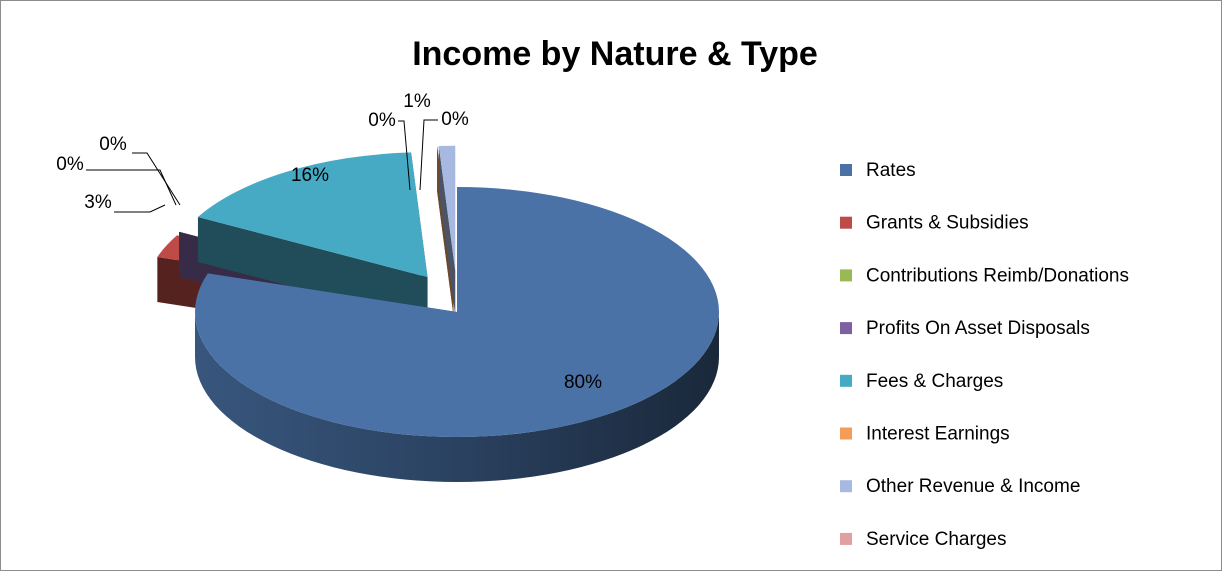 Image resolution: width=1222 pixels, height=571 pixels. I want to click on legend-label: Fees & Charges, so click(934, 381).